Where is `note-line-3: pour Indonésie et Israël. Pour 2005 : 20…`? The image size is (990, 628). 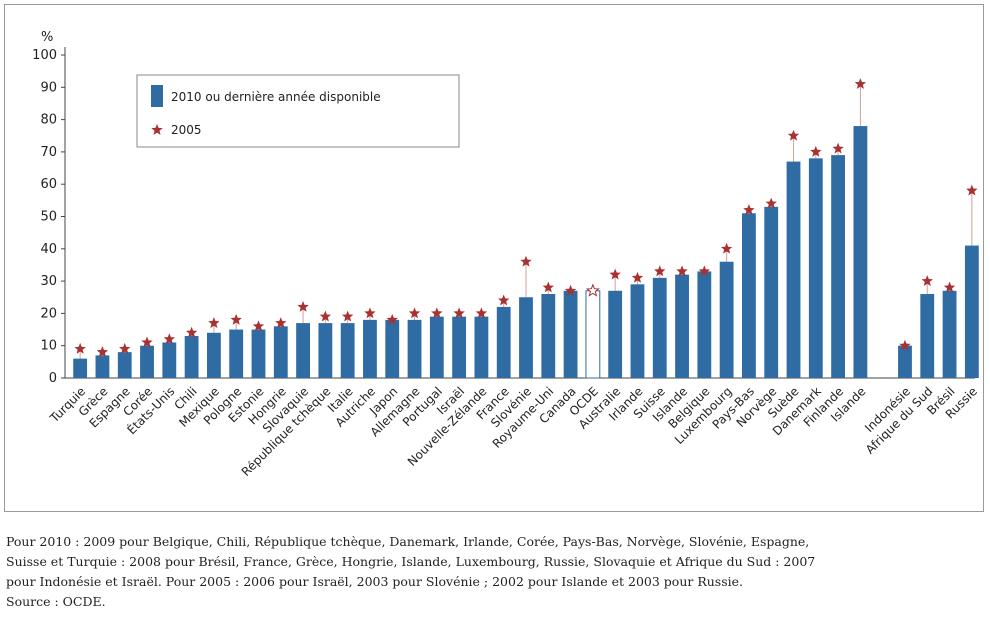 note-line-3: pour Indonésie et Israël. Pour 2005 : 20… is located at coordinates (374, 581).